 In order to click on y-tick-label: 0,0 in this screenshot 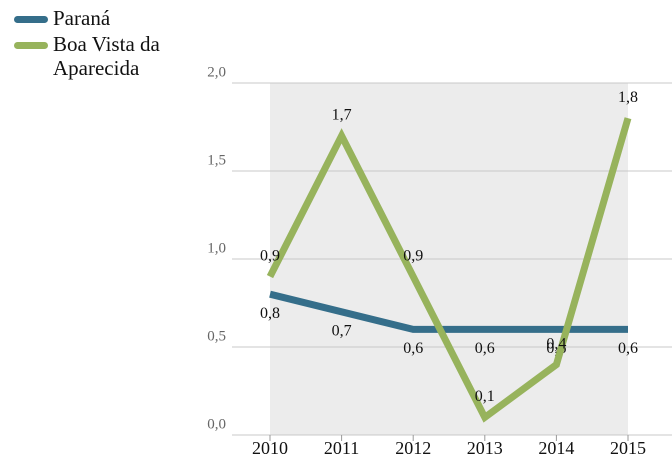, I will do `click(216, 424)`.